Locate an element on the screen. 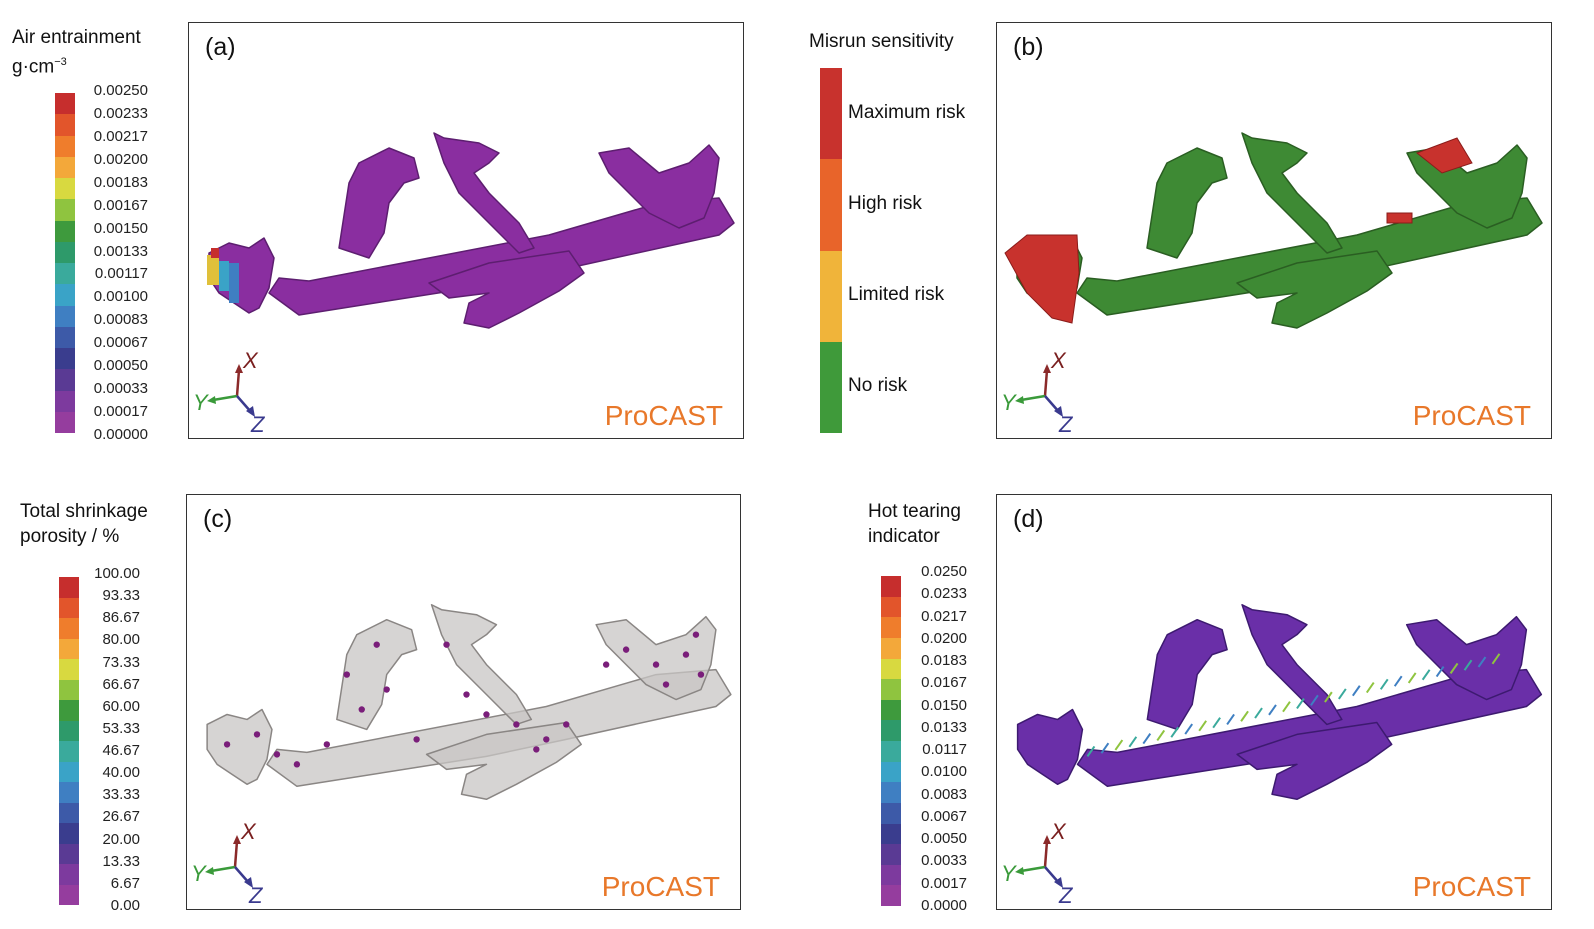 This screenshot has height=929, width=1594. tick-label: 0.00150 is located at coordinates (120, 228).